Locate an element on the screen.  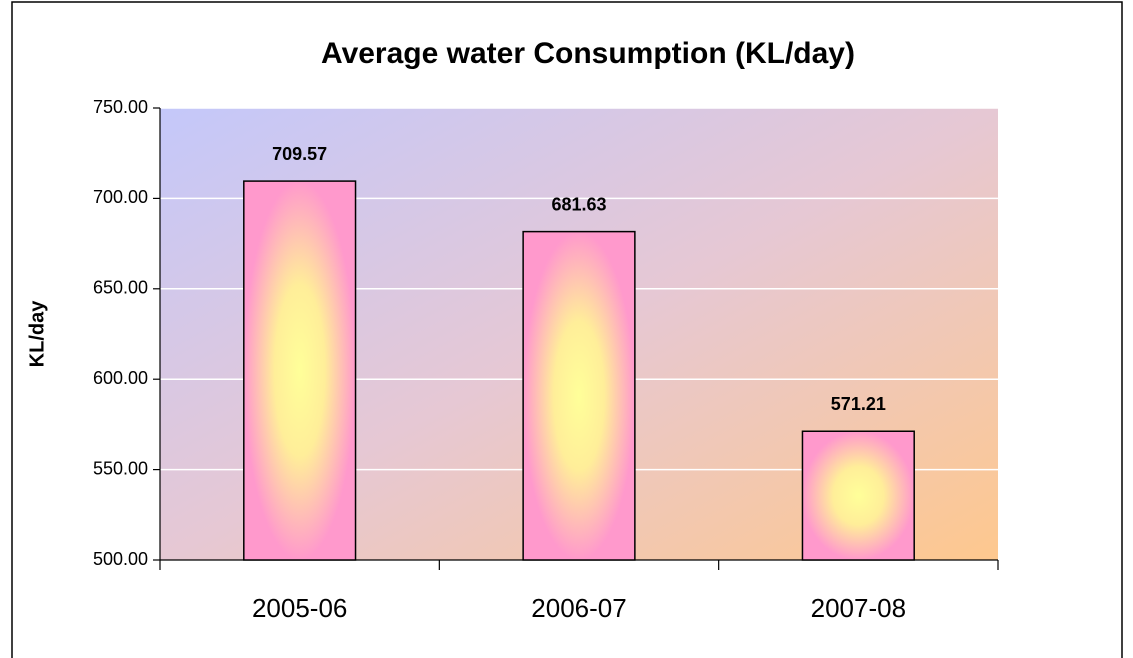
data-label: 681.63 is located at coordinates (578, 204).